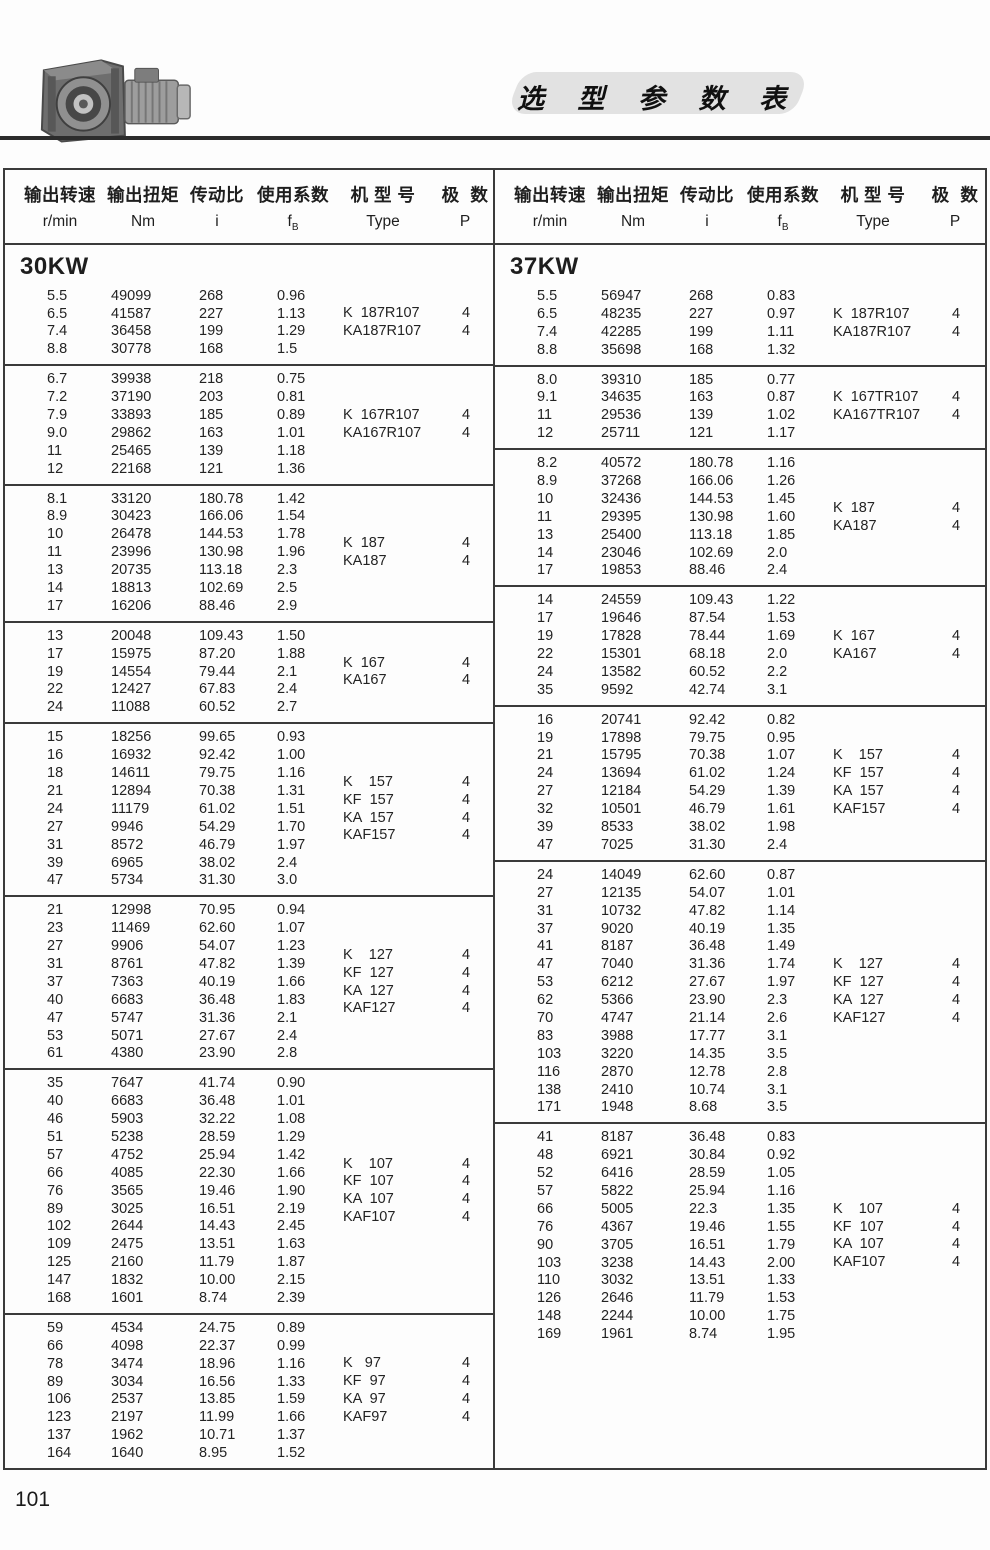 This screenshot has height=1550, width=990. I want to click on speed-value: 31, so click(545, 910).